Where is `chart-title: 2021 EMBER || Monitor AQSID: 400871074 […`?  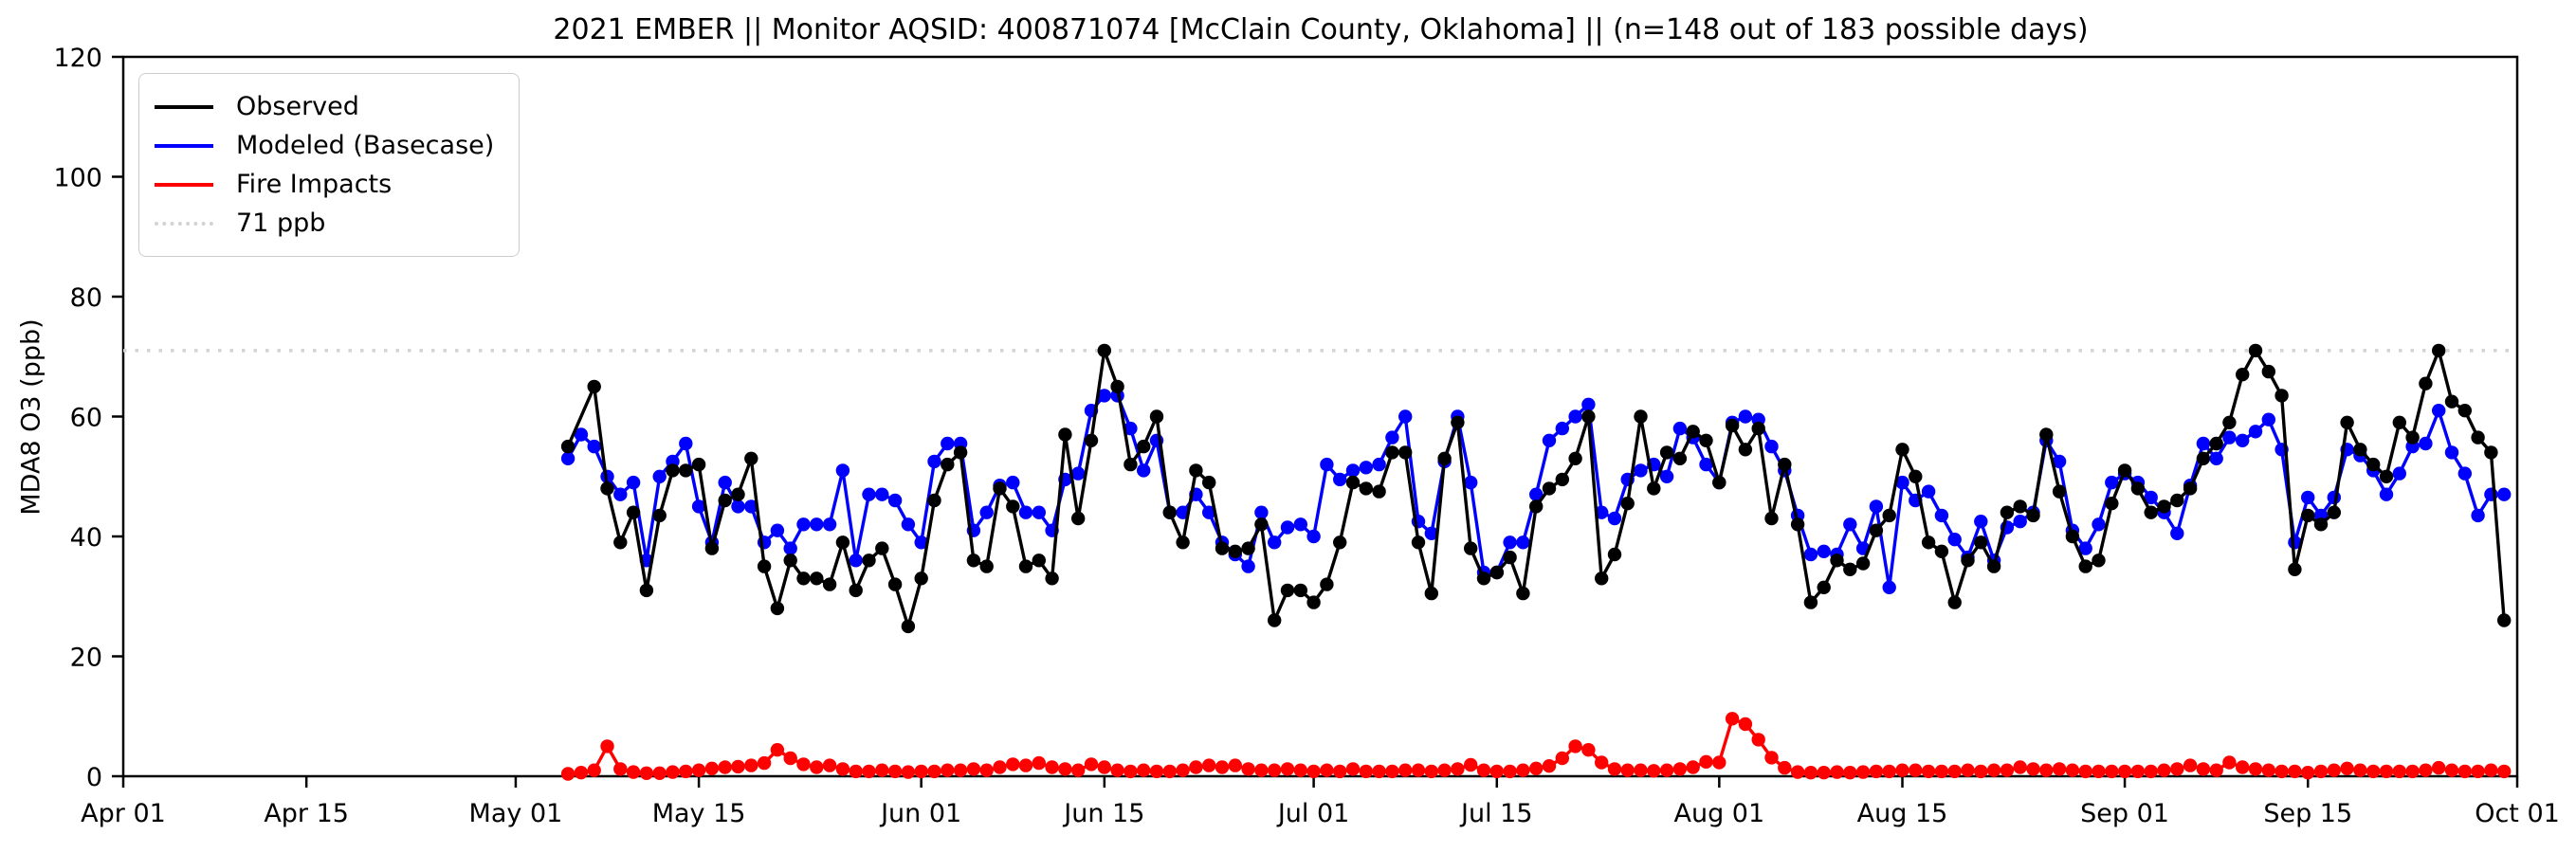 chart-title: 2021 EMBER || Monitor AQSID: 400871074 [… is located at coordinates (1321, 29).